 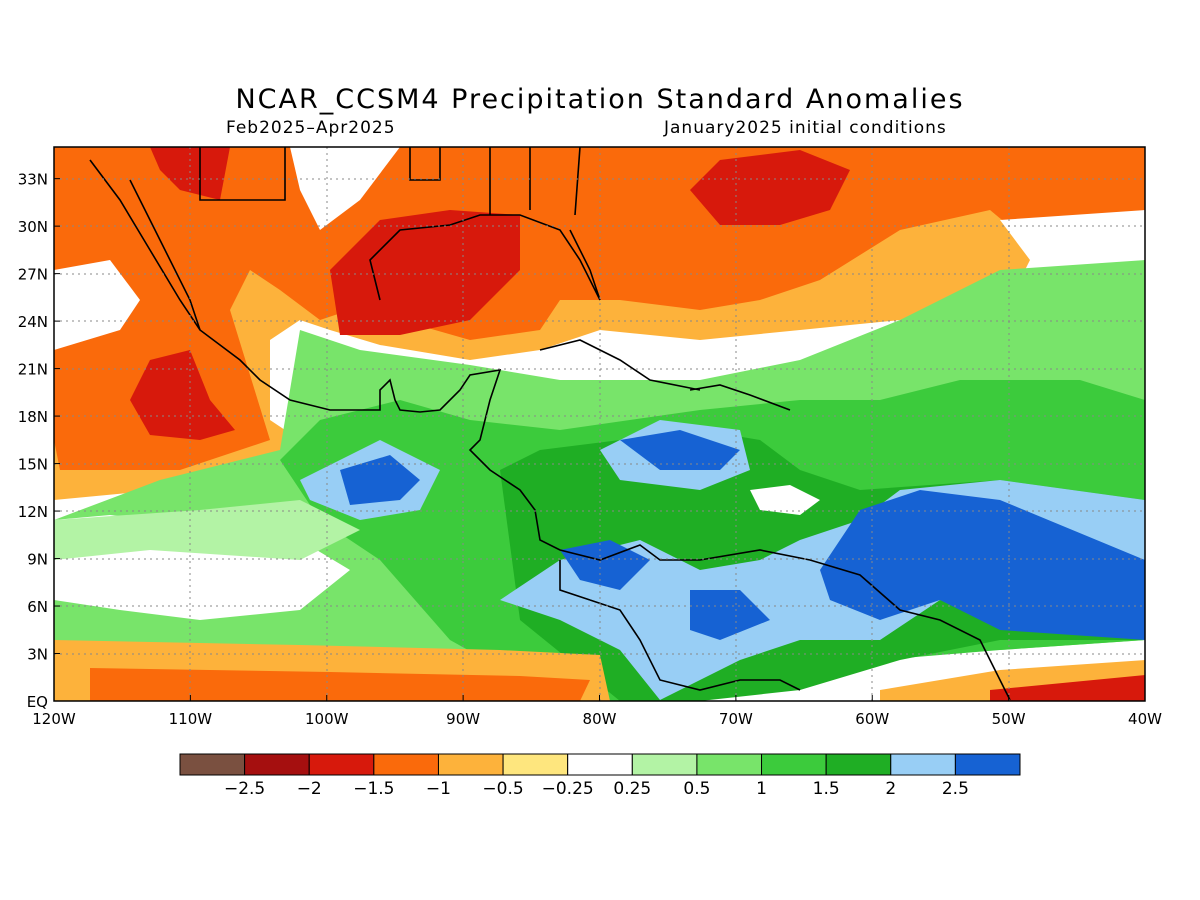 I want to click on lon-label: 100W, so click(x=327, y=719).